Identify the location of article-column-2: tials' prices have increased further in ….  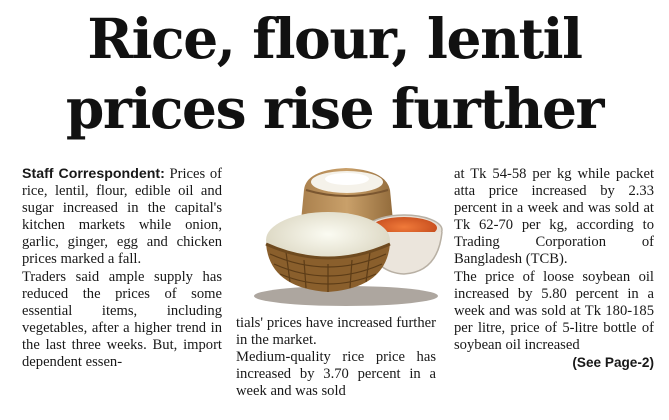
(336, 357).